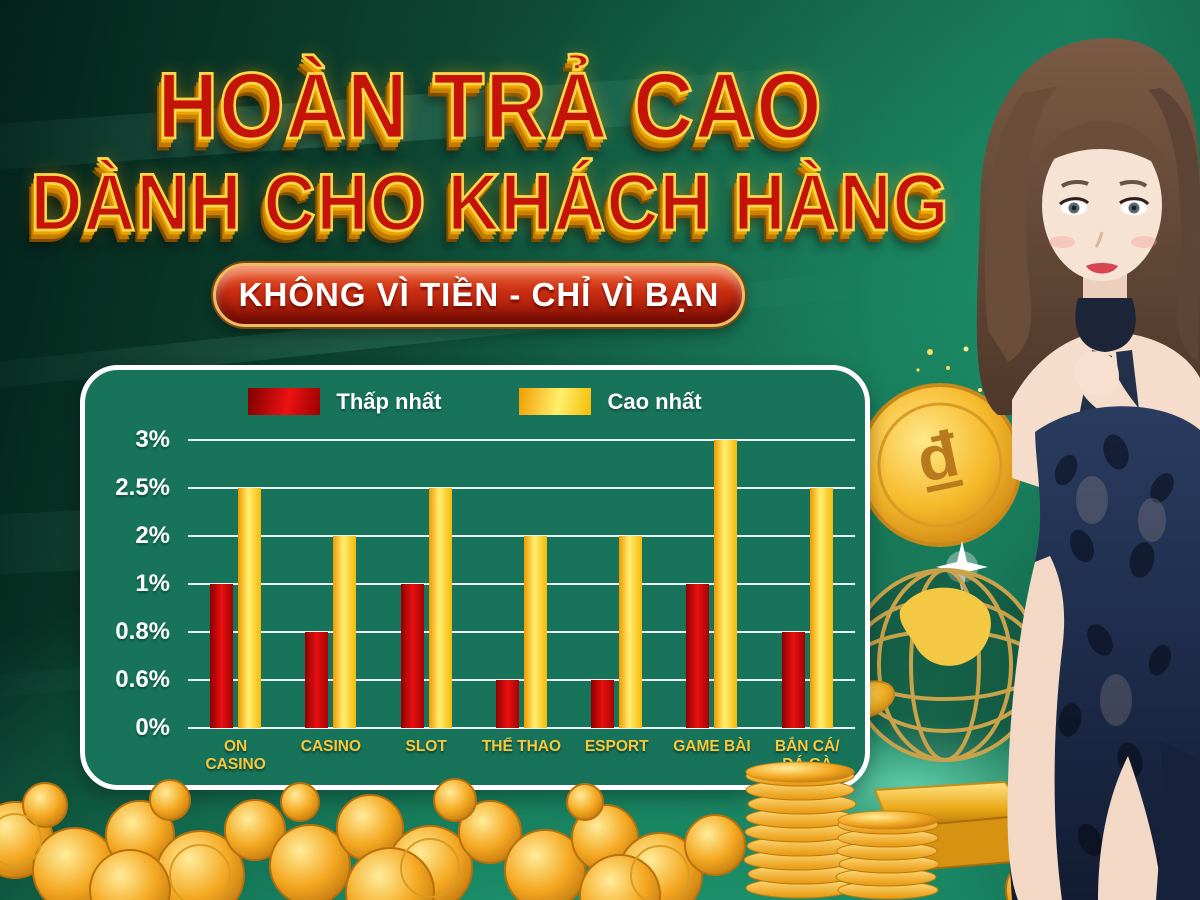 The width and height of the screenshot is (1200, 900). Describe the element at coordinates (1036, 728) in the screenshot. I see `lower-arm` at that location.